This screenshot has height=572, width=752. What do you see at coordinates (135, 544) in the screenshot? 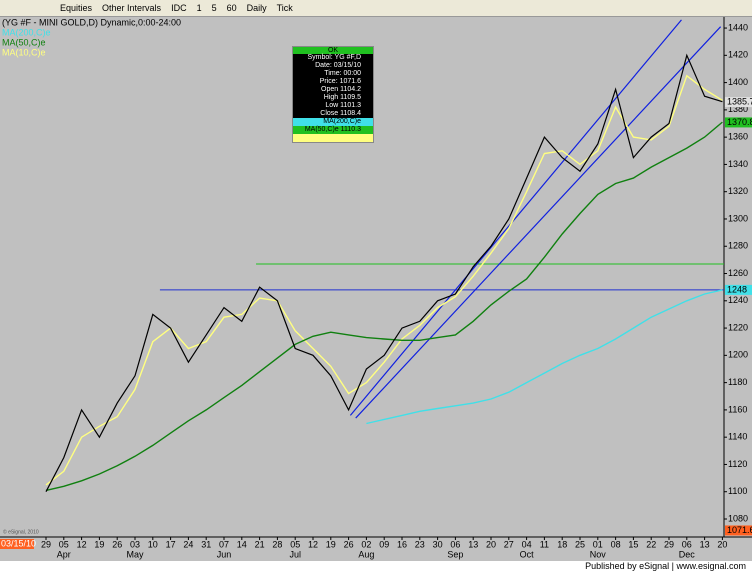
I see `x-tick-label: 03` at bounding box center [135, 544].